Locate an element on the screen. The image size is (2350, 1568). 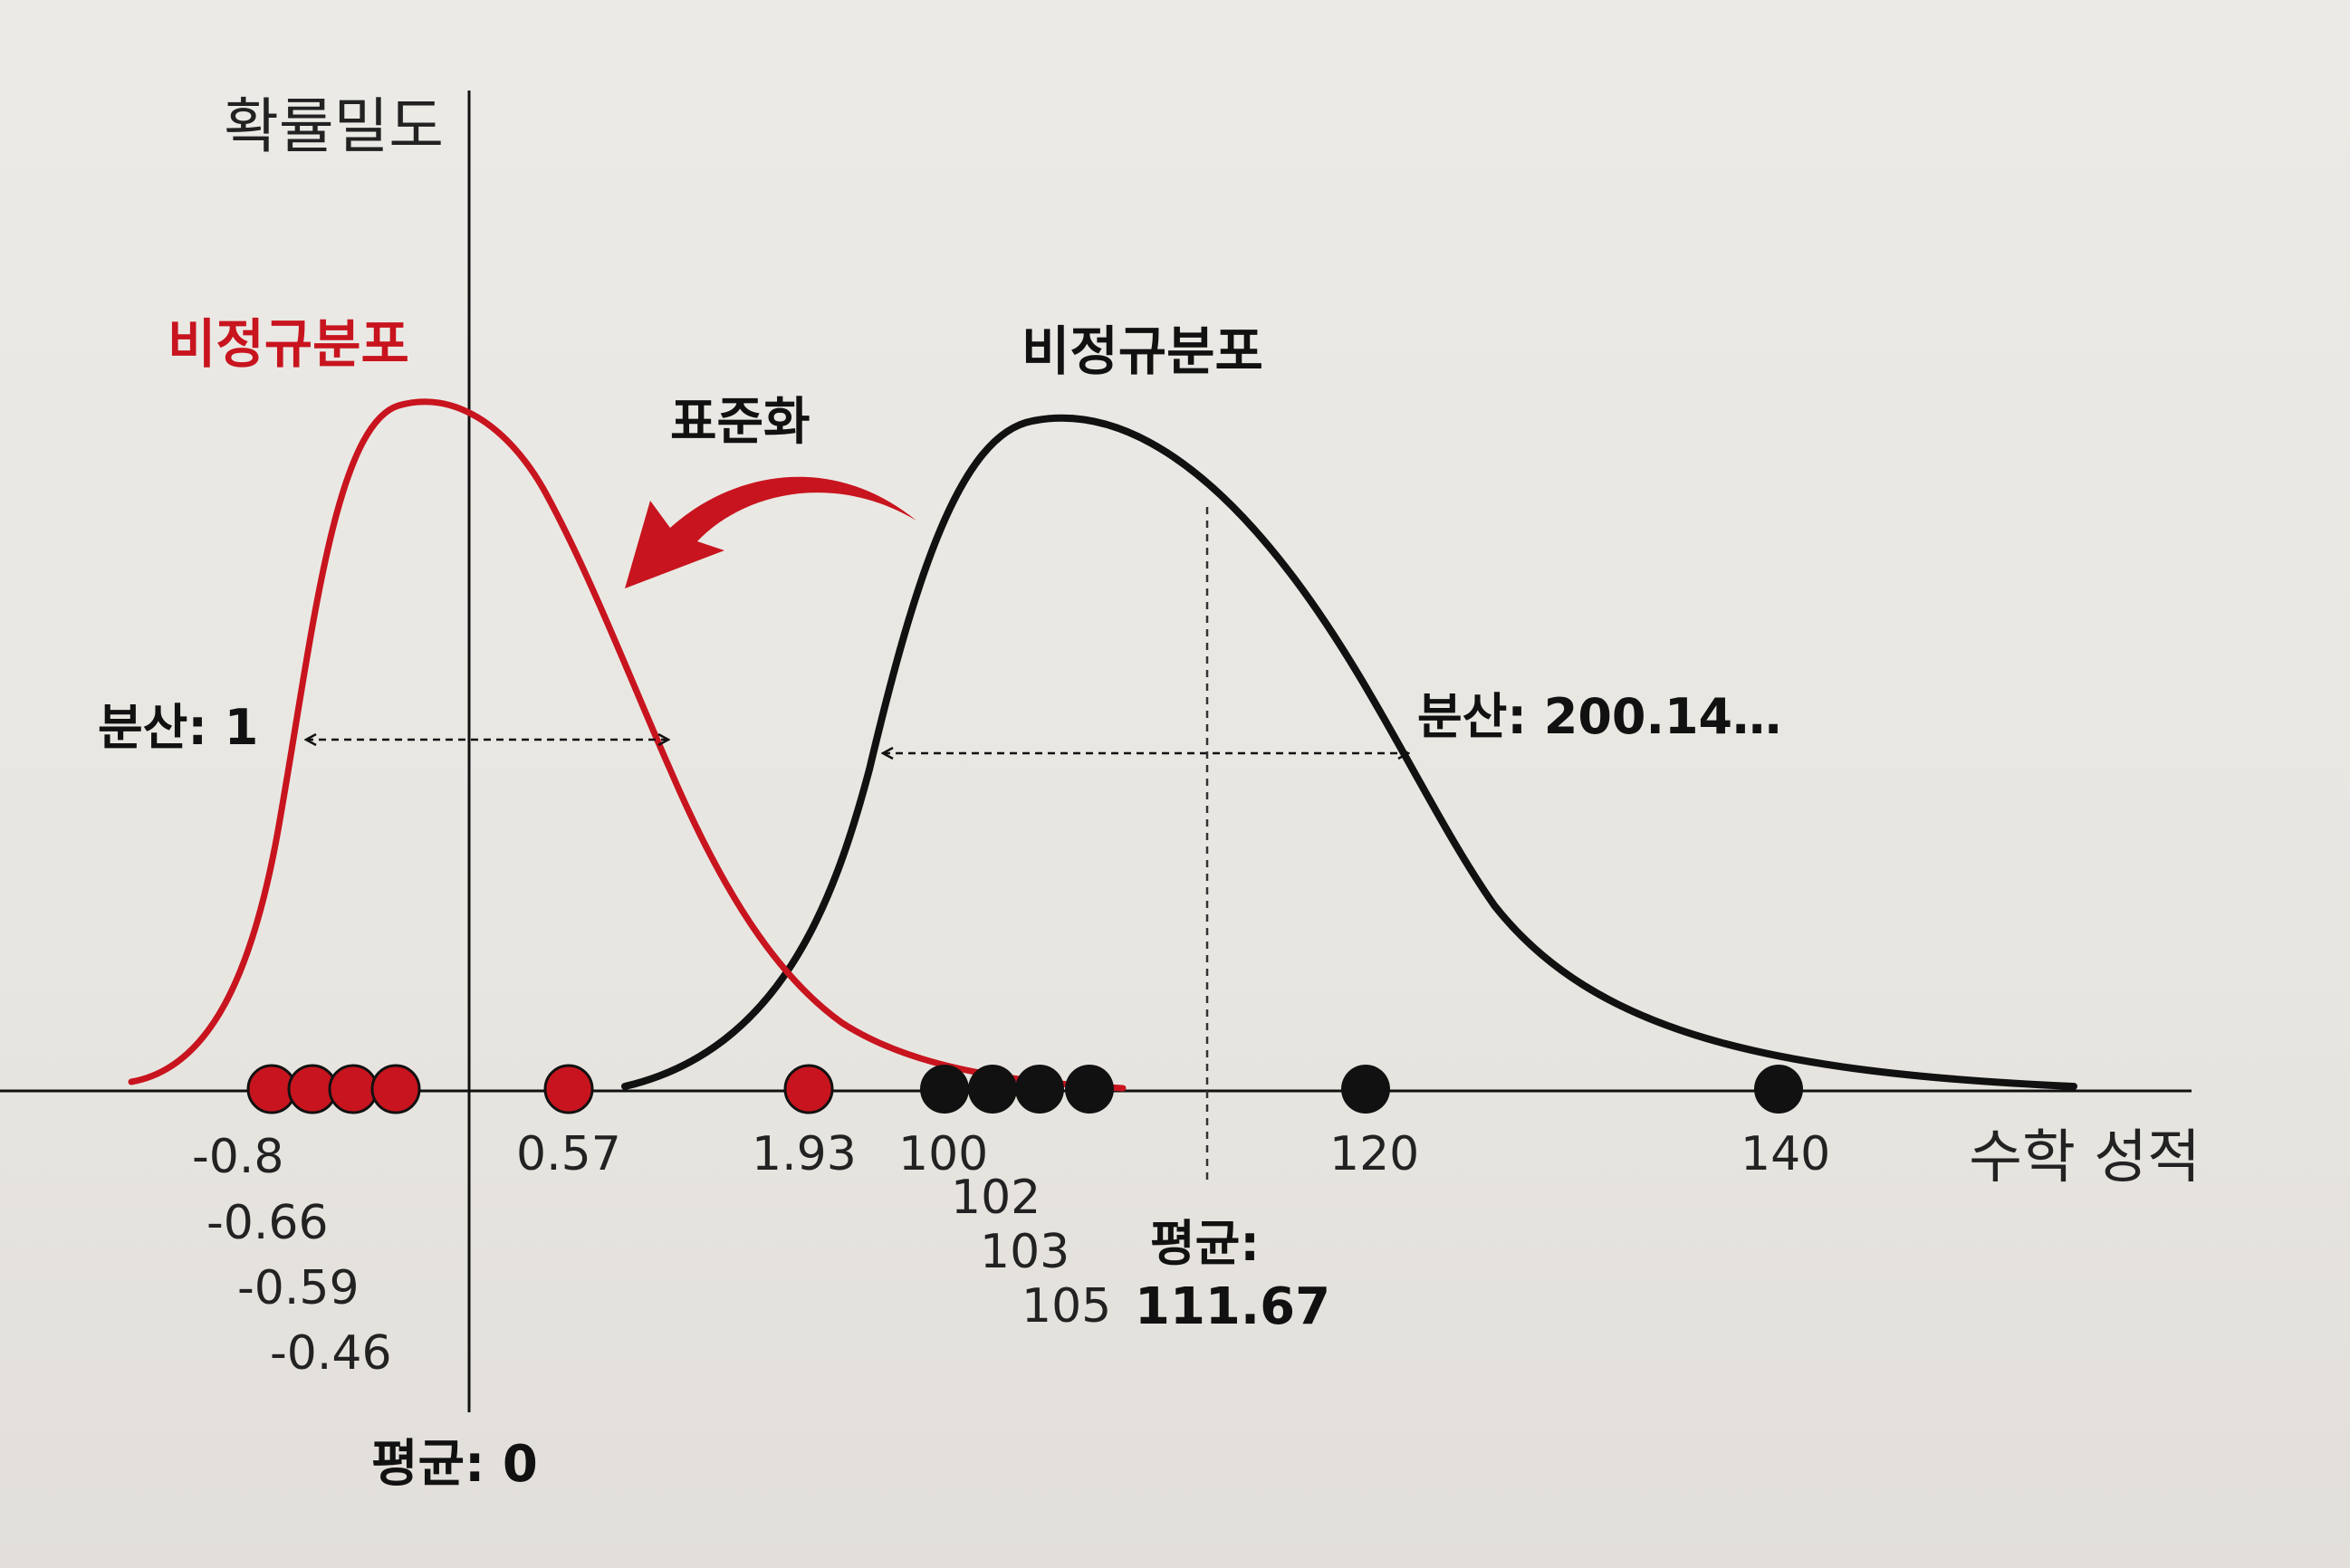
y-axis-label: 확률밀도 is located at coordinates (334, 126).